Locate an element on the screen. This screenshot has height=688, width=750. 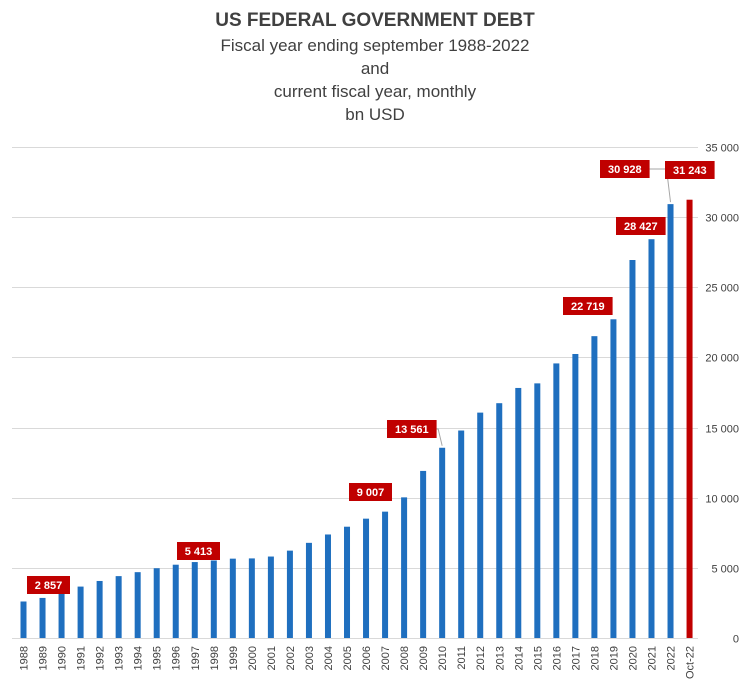
x-tick-label: 2000 is located at coordinates (253, 658).